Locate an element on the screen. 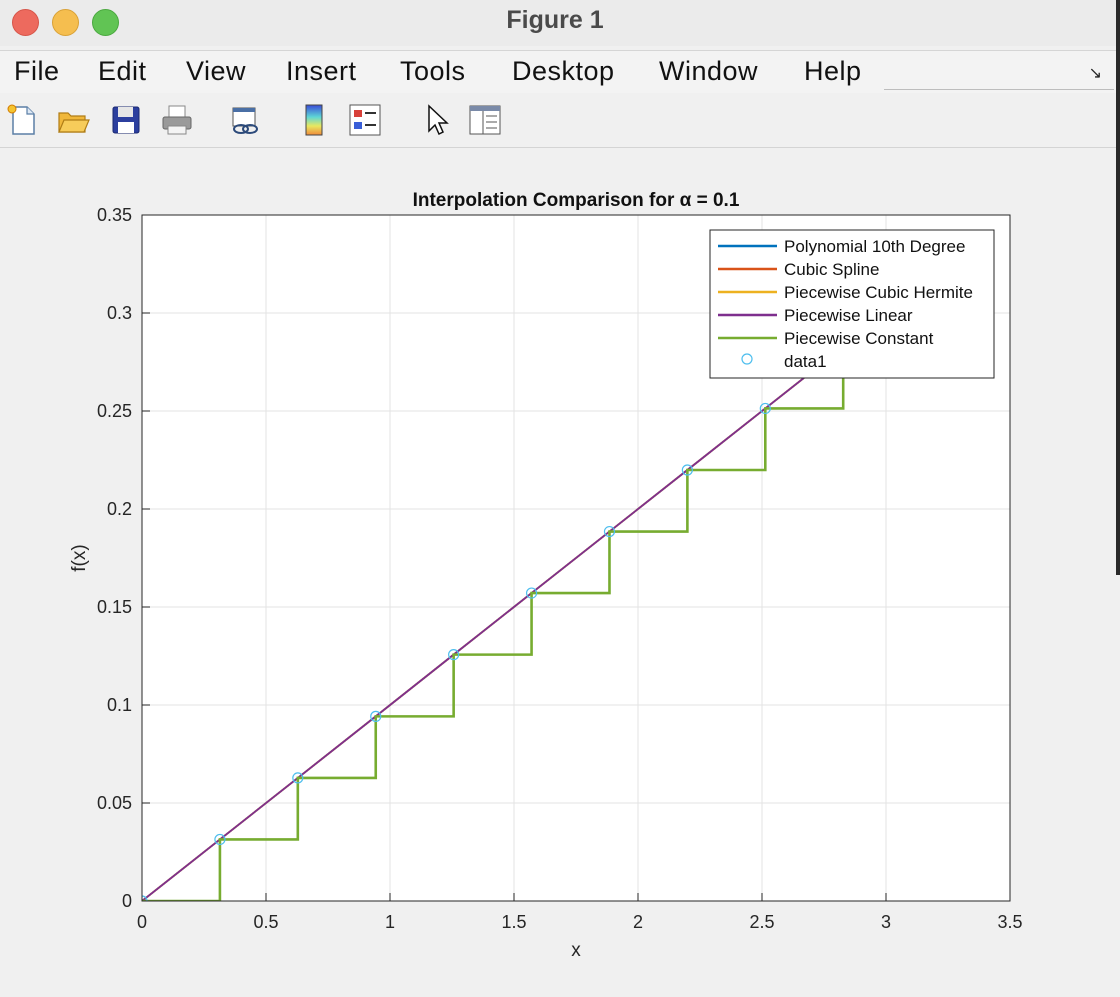  y-tick-label: 0.05 is located at coordinates (114, 803).